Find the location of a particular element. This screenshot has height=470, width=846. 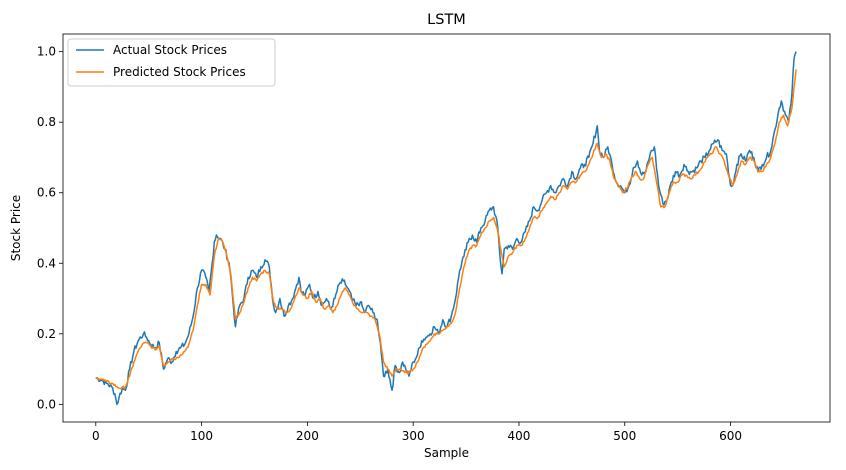

chart-title: LSTM is located at coordinates (446, 20).